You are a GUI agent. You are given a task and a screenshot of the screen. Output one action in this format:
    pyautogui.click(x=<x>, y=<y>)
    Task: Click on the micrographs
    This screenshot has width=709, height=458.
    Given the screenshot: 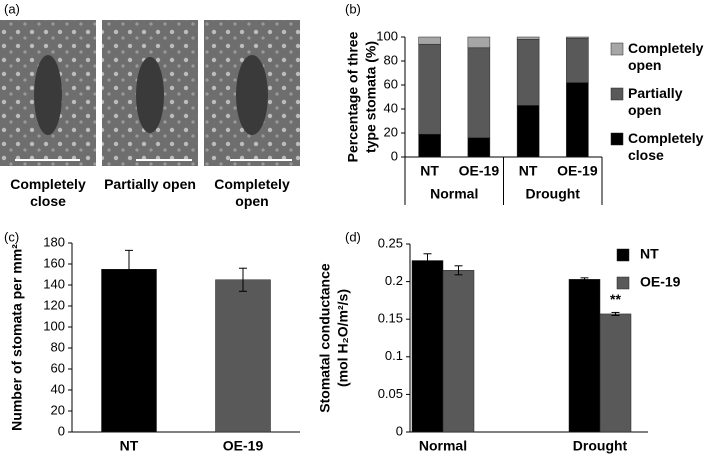 What is the action you would take?
    pyautogui.click(x=150, y=93)
    